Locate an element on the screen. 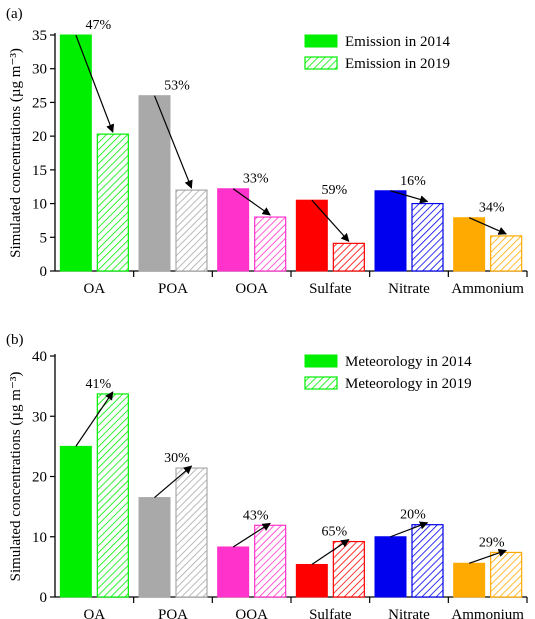 The image size is (535, 619). y-tick-label: 5 is located at coordinates (44, 238).